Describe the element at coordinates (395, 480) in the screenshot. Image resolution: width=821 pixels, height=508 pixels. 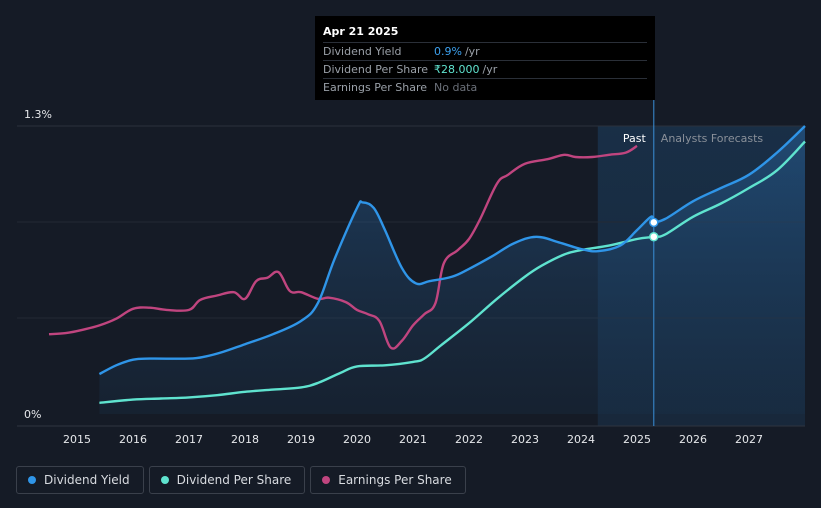
I see `legend-label: Earnings Per Share` at that location.